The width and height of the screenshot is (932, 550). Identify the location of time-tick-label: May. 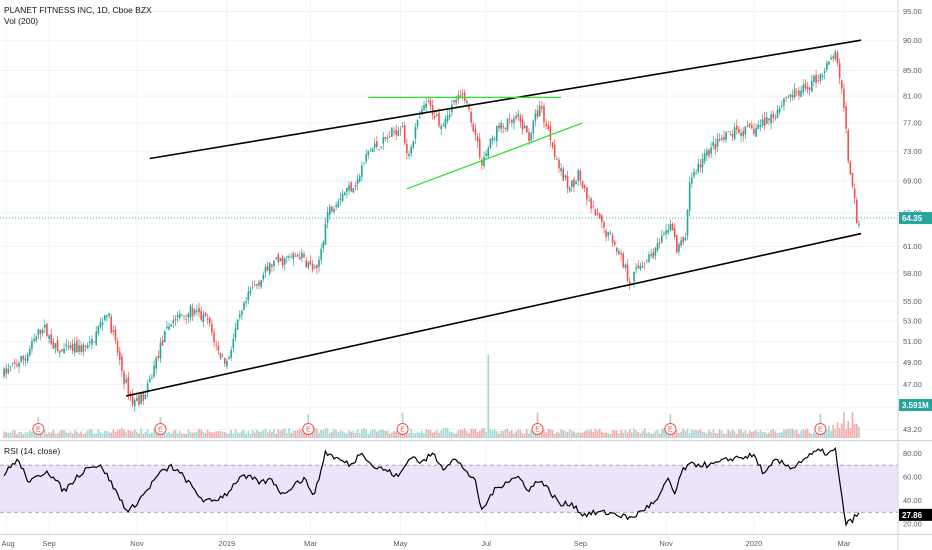
(400, 543).